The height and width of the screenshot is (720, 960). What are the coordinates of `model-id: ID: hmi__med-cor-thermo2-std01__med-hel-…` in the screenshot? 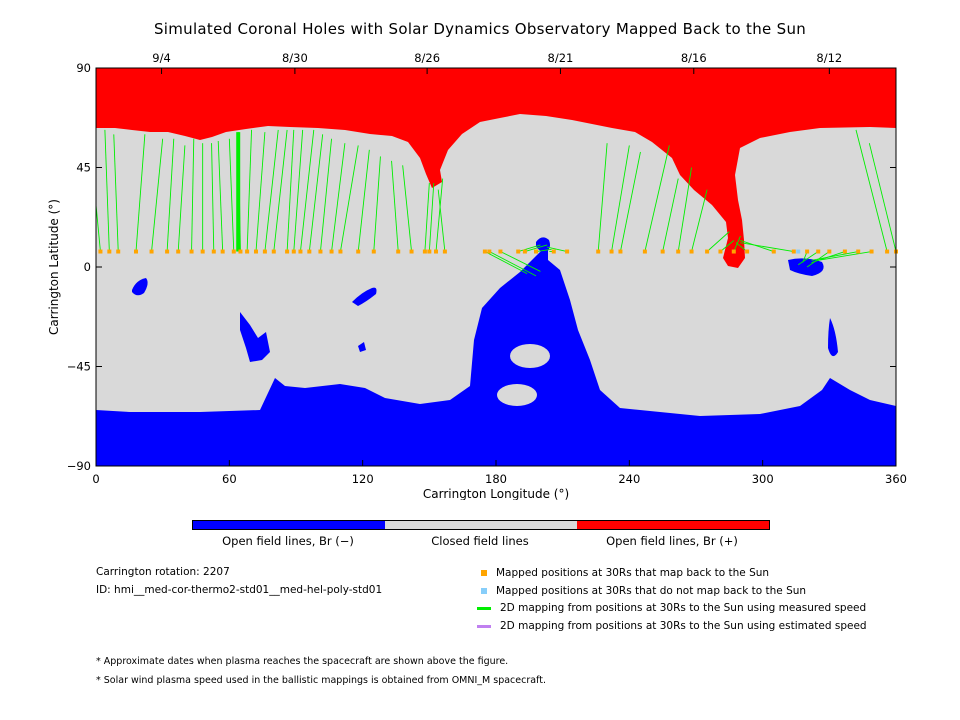 It's located at (239, 590).